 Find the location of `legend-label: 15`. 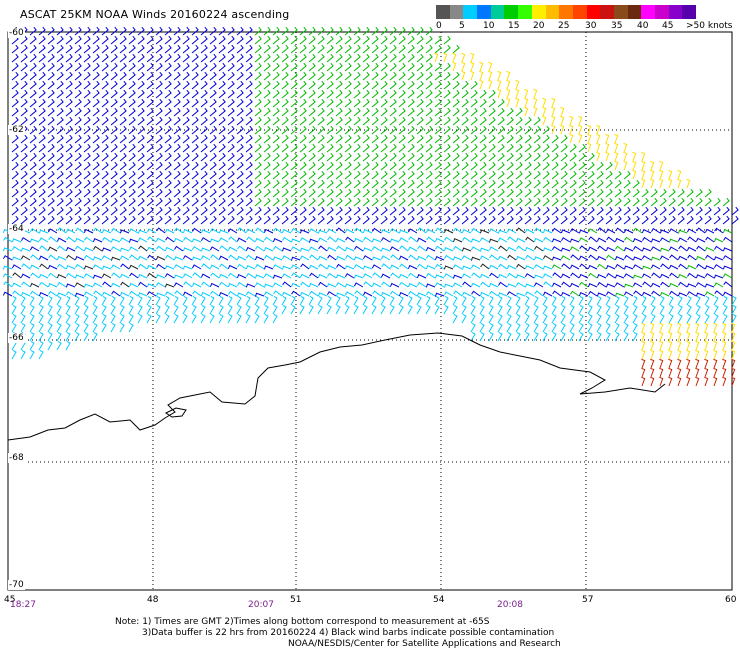

legend-label: 15 is located at coordinates (514, 26).